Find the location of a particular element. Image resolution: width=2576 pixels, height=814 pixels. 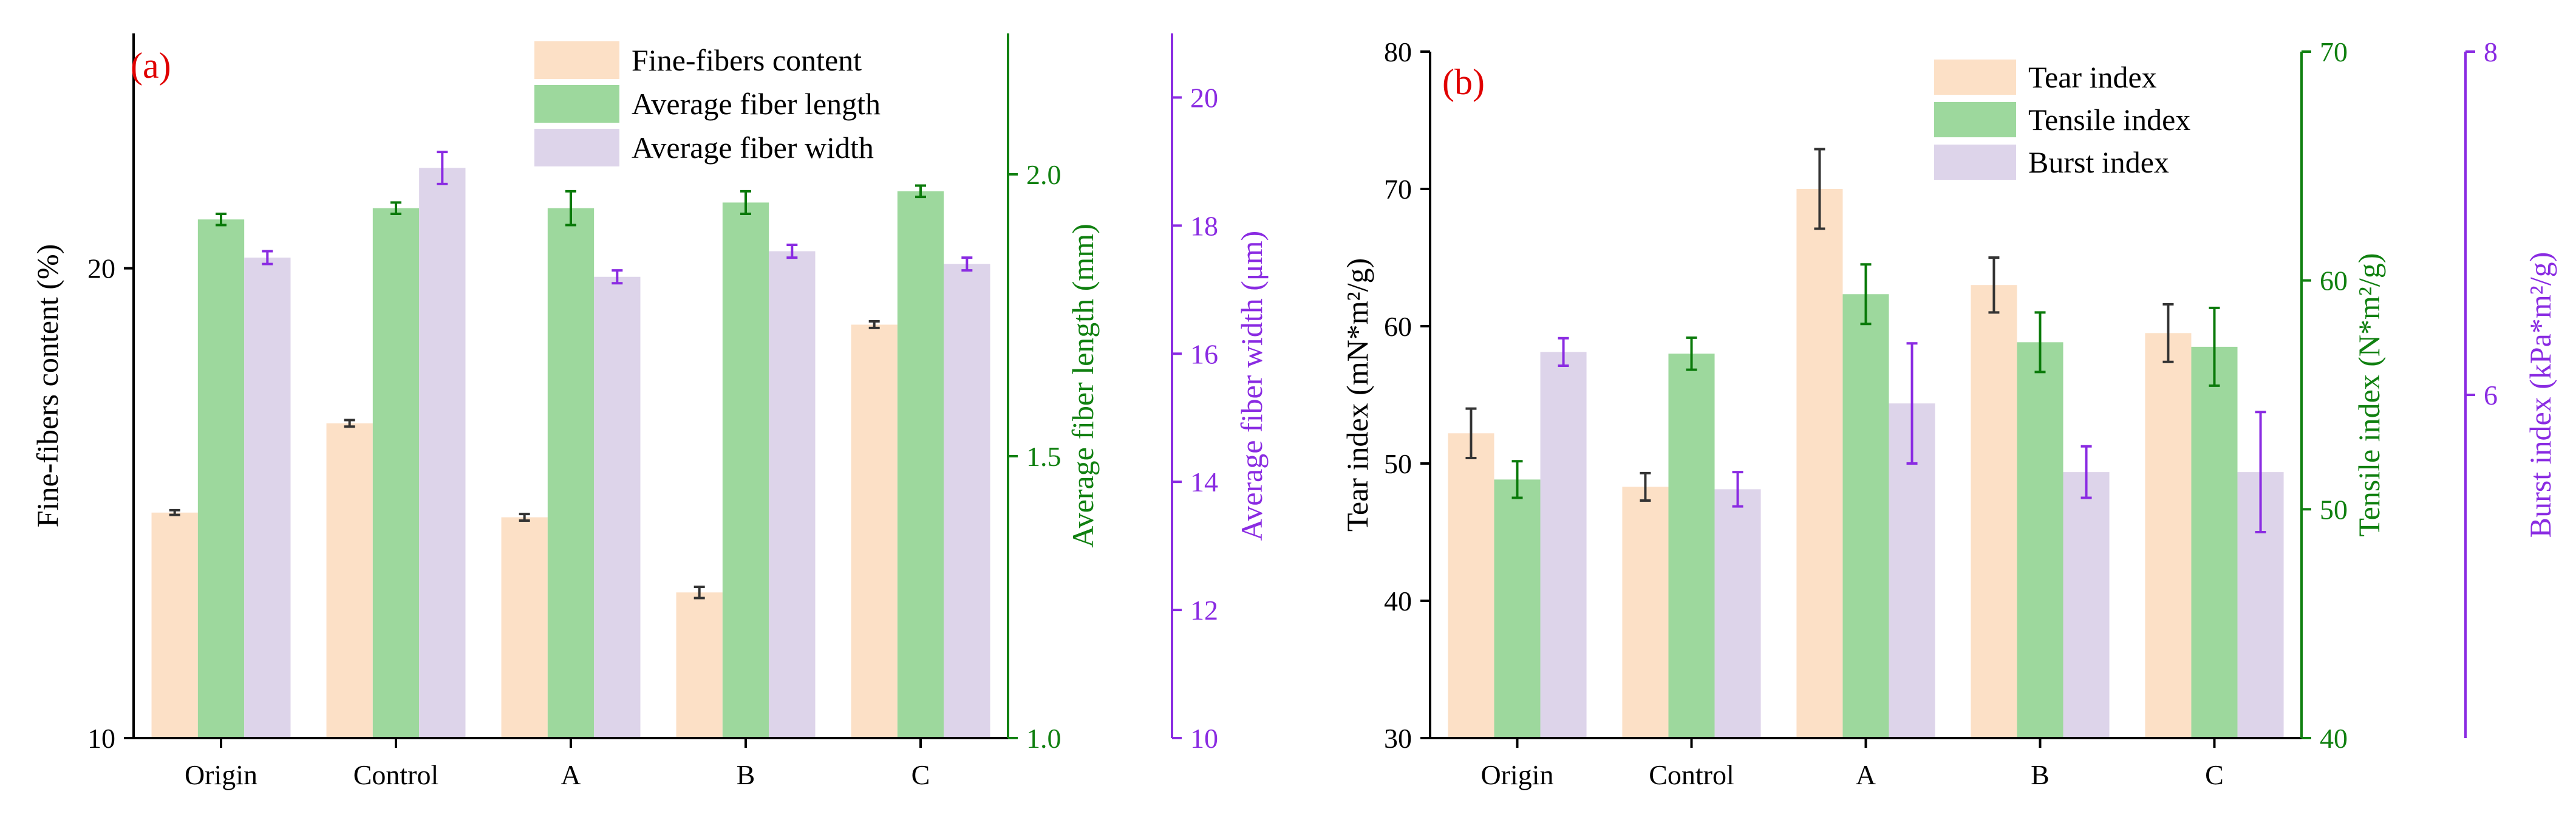

bar-fine-fibers-content-control is located at coordinates (349, 580).